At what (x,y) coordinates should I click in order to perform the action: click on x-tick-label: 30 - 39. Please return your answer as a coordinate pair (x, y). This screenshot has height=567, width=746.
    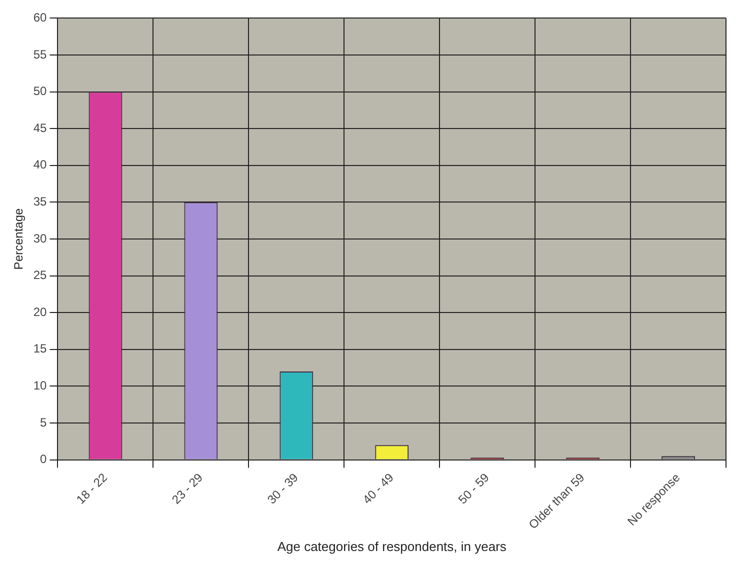
    Looking at the image, I should click on (283, 488).